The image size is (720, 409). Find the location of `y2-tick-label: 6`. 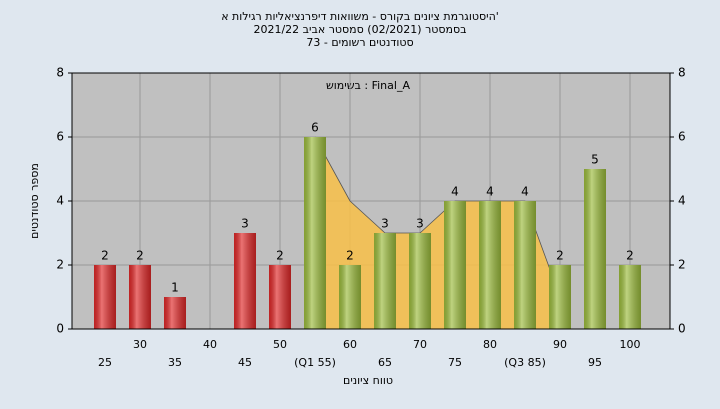

y2-tick-label: 6 is located at coordinates (682, 137).